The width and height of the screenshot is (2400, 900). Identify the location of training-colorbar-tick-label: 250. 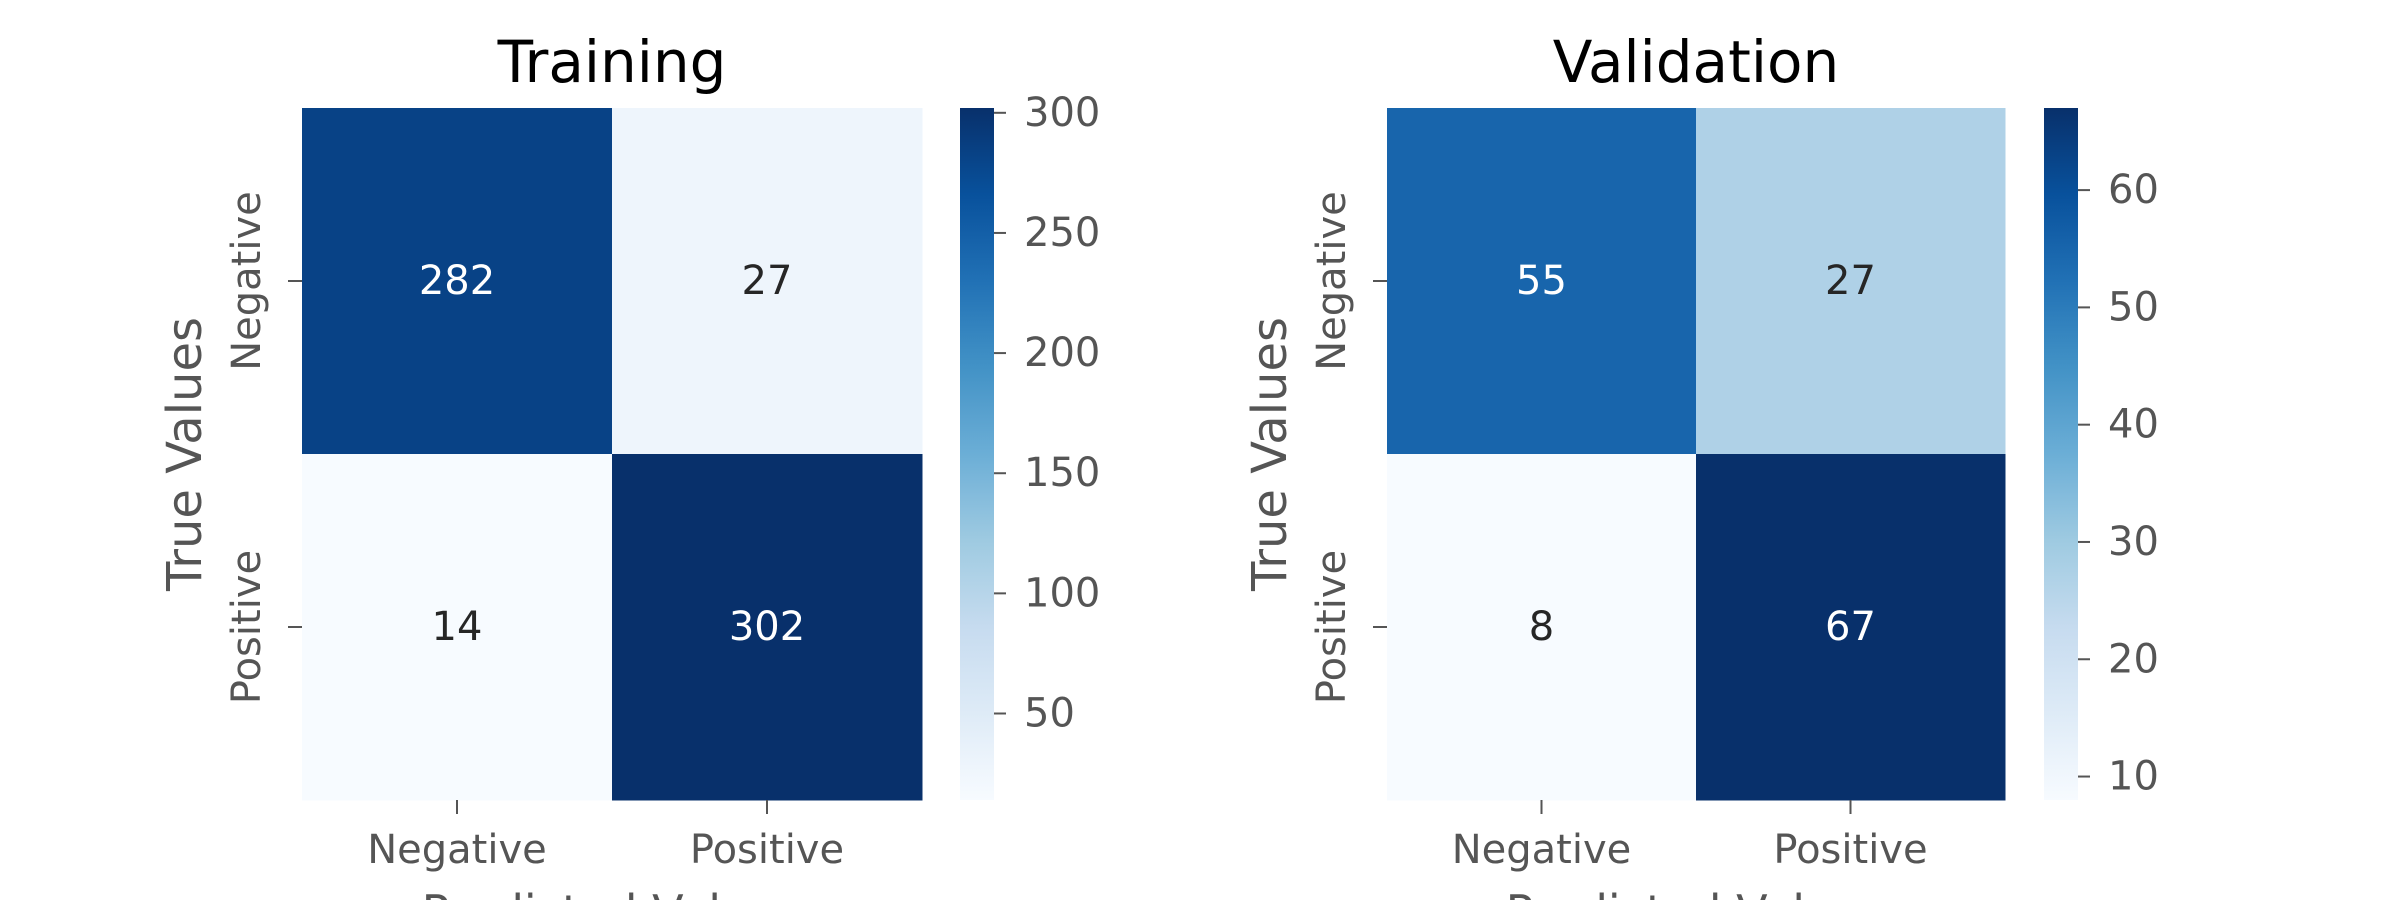
(1062, 233).